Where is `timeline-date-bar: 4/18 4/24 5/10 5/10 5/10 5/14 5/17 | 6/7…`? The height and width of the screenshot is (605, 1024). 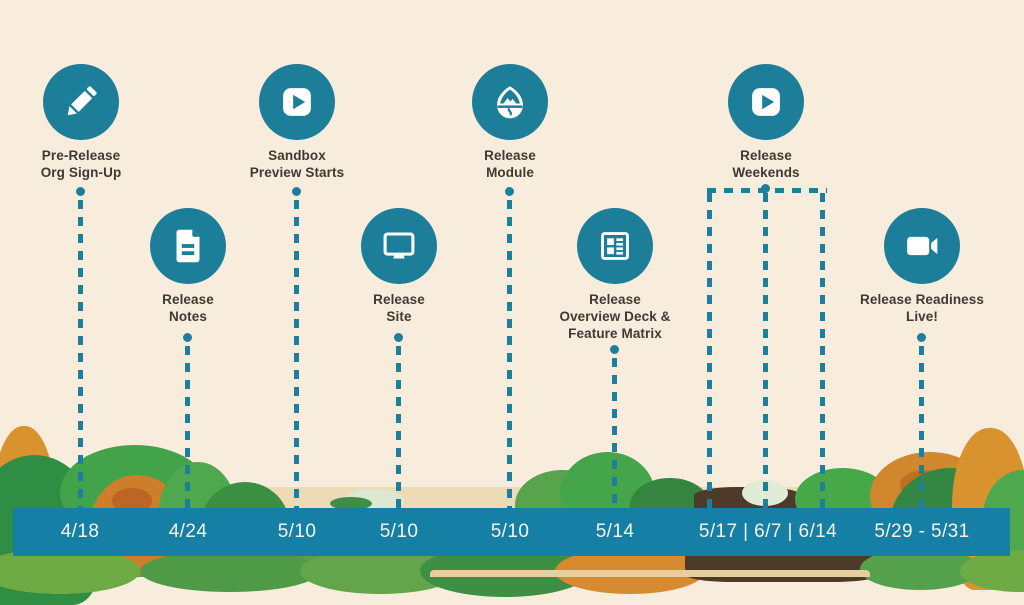 timeline-date-bar: 4/18 4/24 5/10 5/10 5/10 5/14 5/17 | 6/7… is located at coordinates (511, 532).